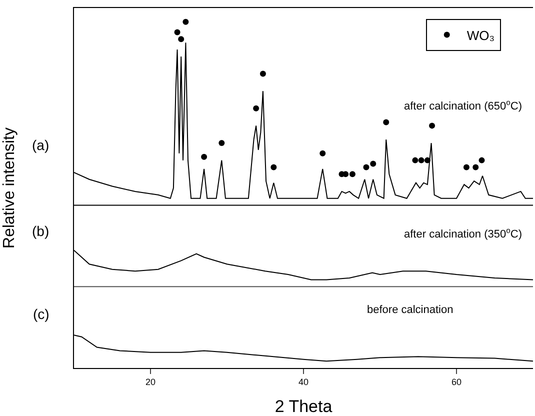  I want to click on y-axis-title: Relative intensity, so click(9, 188).